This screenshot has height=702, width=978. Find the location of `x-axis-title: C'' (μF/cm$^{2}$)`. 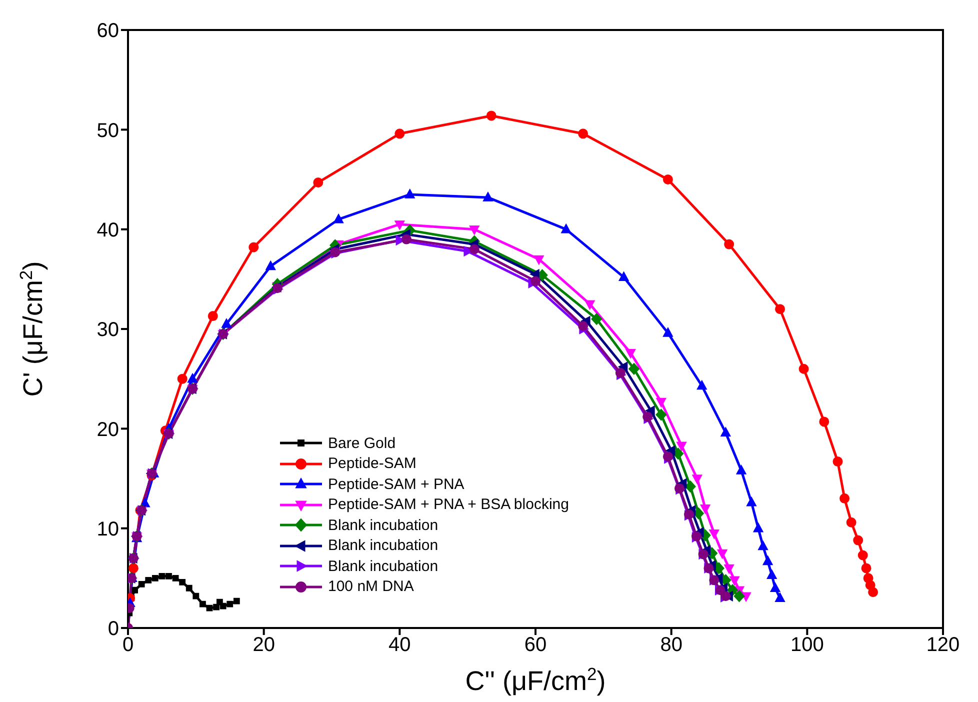

x-axis-title: C'' (μF/cm$^{2}$) is located at coordinates (535, 680).